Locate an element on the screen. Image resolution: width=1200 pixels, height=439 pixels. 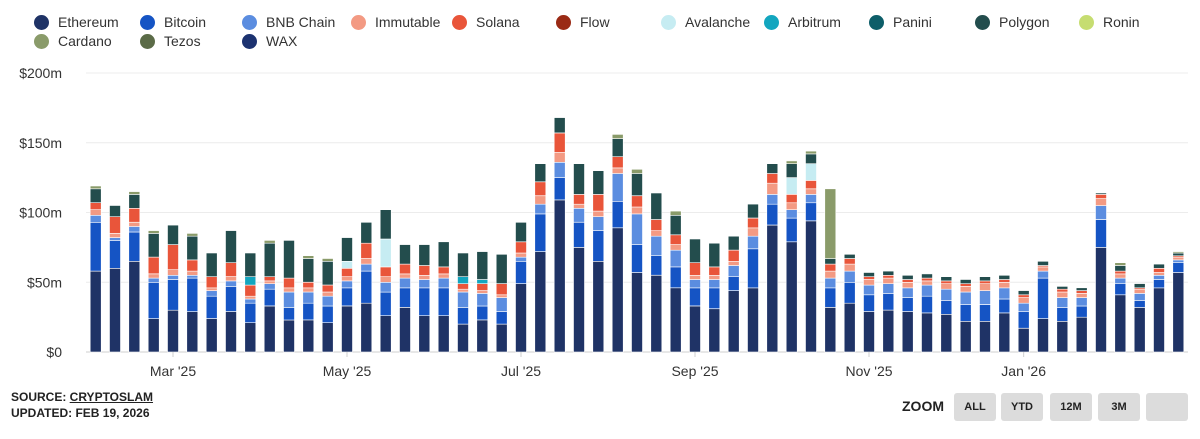
legend-item-wax: WAX is located at coordinates (269, 41).